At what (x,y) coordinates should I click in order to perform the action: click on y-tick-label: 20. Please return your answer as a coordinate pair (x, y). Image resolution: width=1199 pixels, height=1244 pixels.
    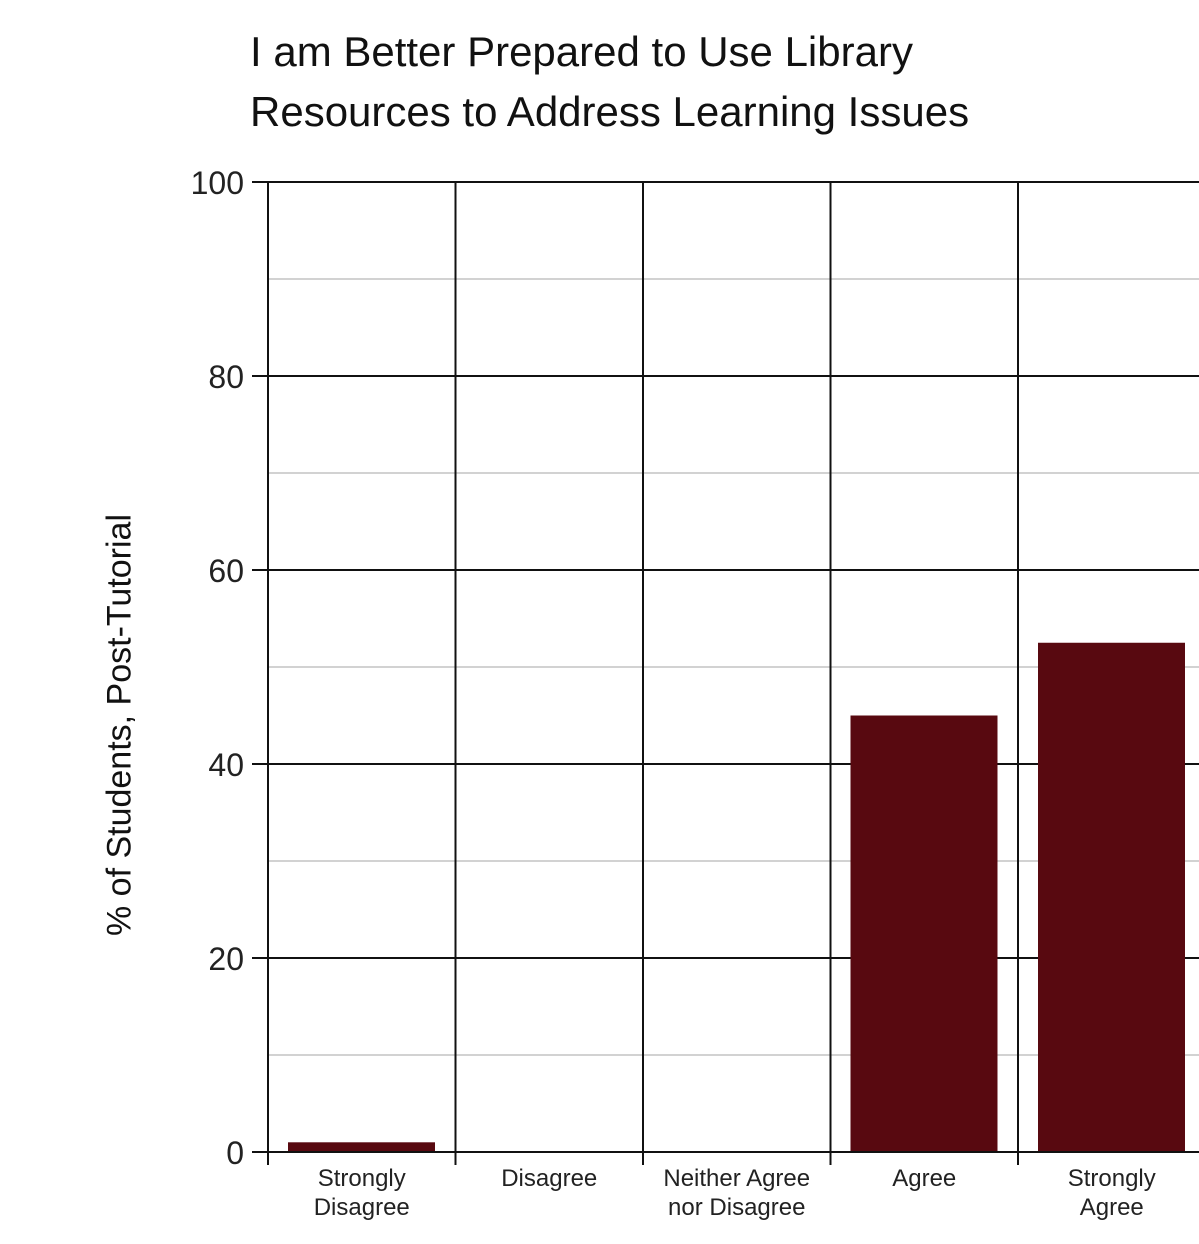
    Looking at the image, I should click on (226, 959).